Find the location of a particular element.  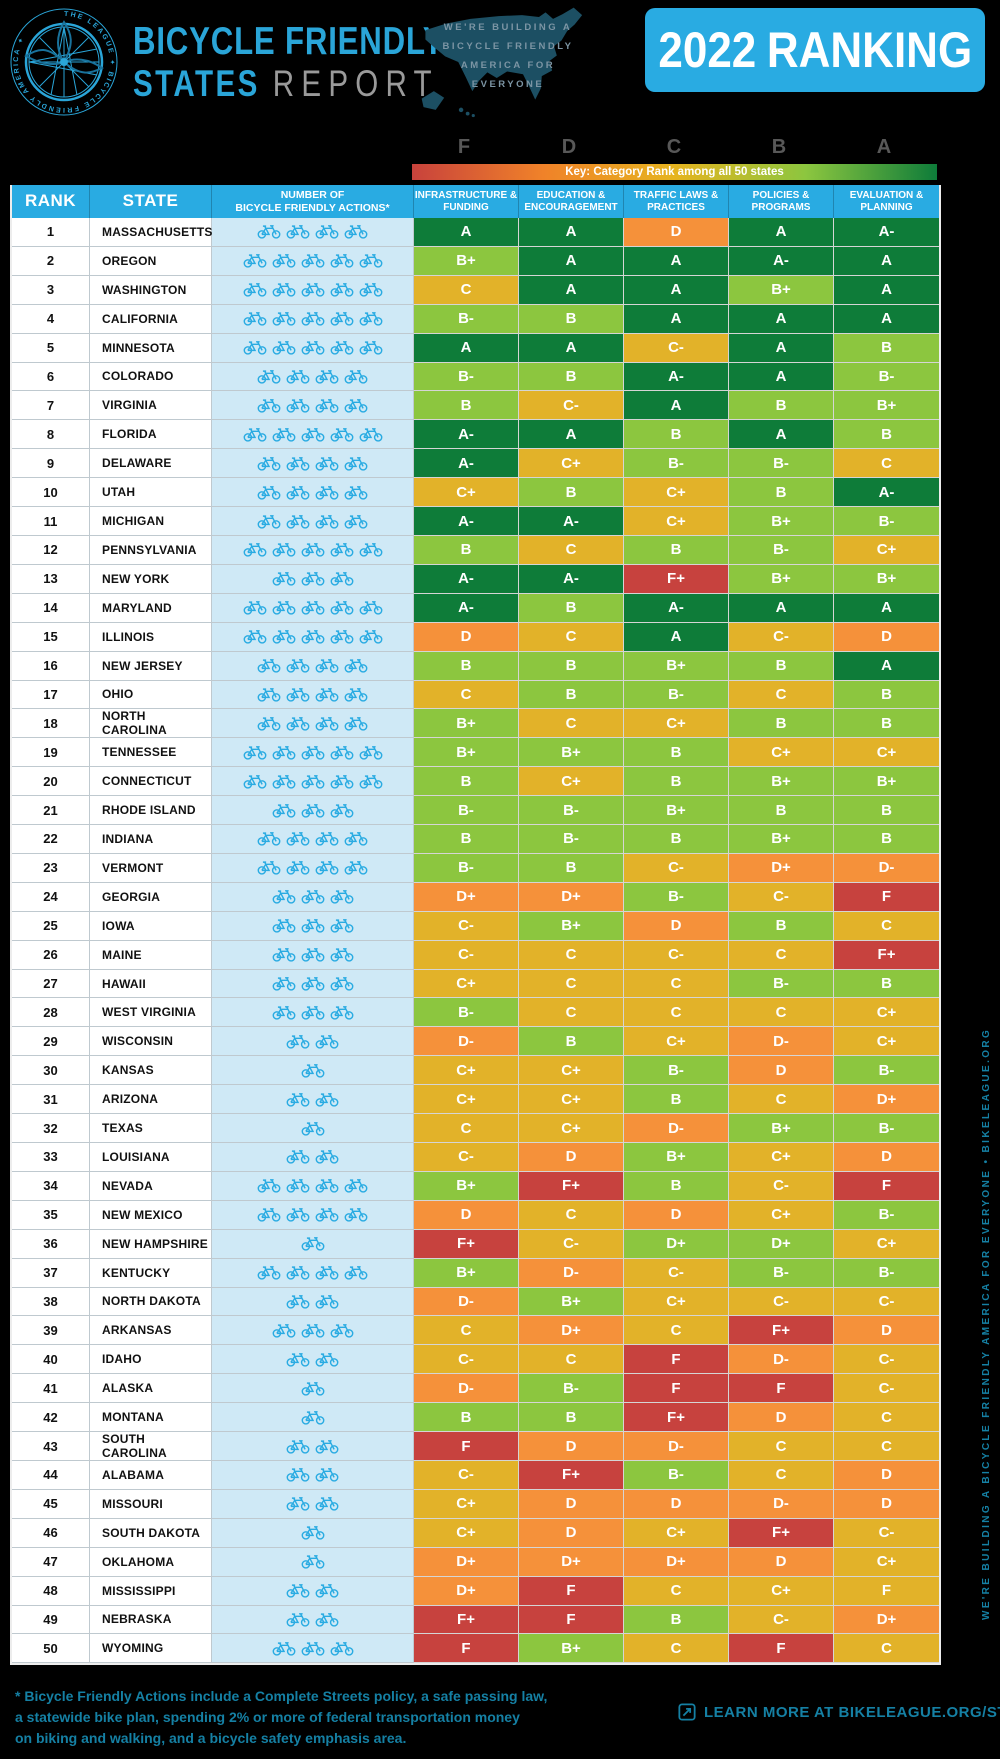

table-row: 3 WASHINGTON is located at coordinates (475, 290).